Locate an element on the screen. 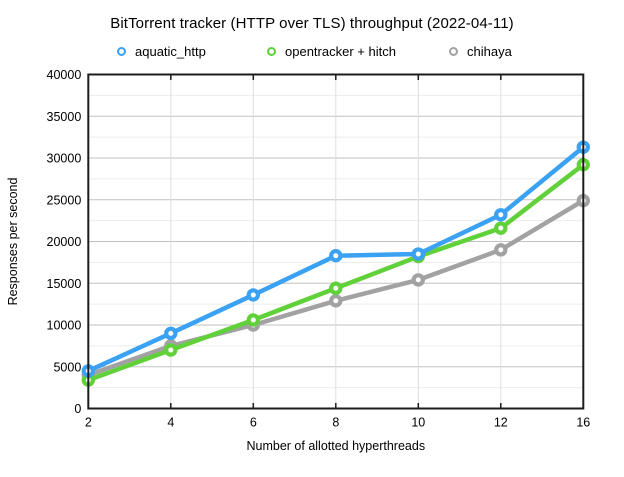  legend-item-2: opentracker + hitch is located at coordinates (331, 51).